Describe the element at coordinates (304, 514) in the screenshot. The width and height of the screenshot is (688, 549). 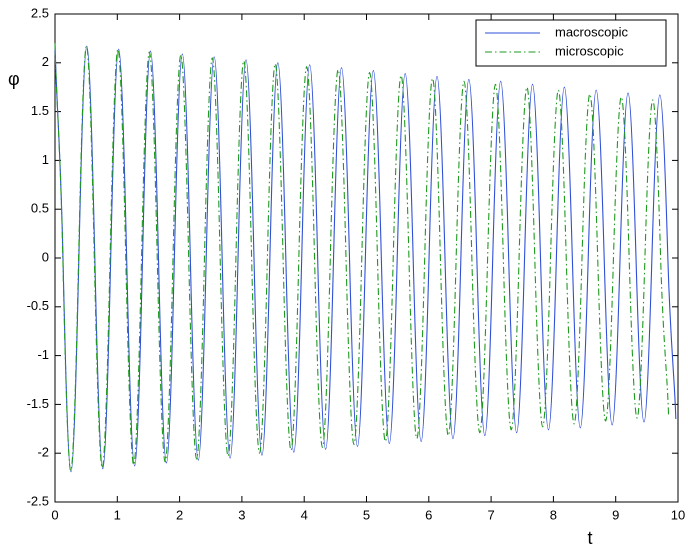
I see `x-tick-label: 4` at that location.